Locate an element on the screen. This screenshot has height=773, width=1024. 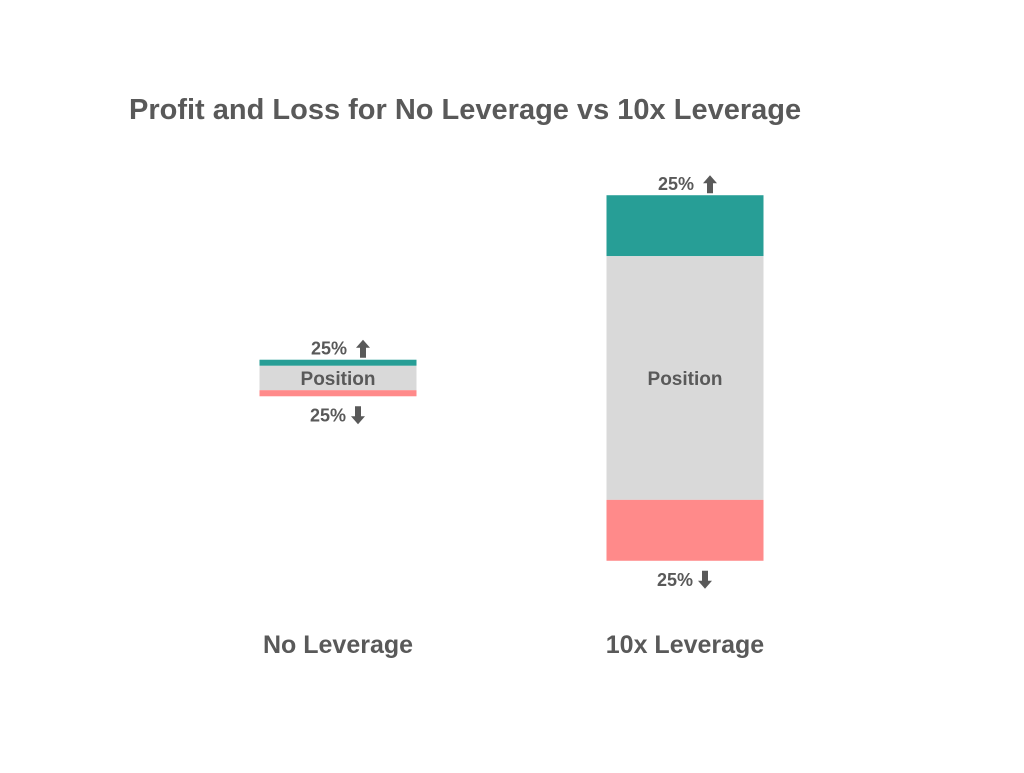
category-label-1: 10x Leverage is located at coordinates (685, 645).